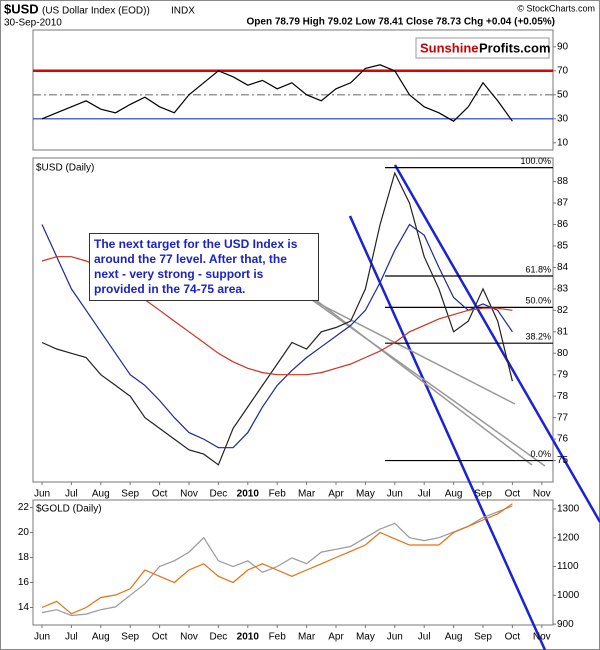 This screenshot has width=600, height=650. I want to click on fib-label: 0.0%, so click(540, 454).